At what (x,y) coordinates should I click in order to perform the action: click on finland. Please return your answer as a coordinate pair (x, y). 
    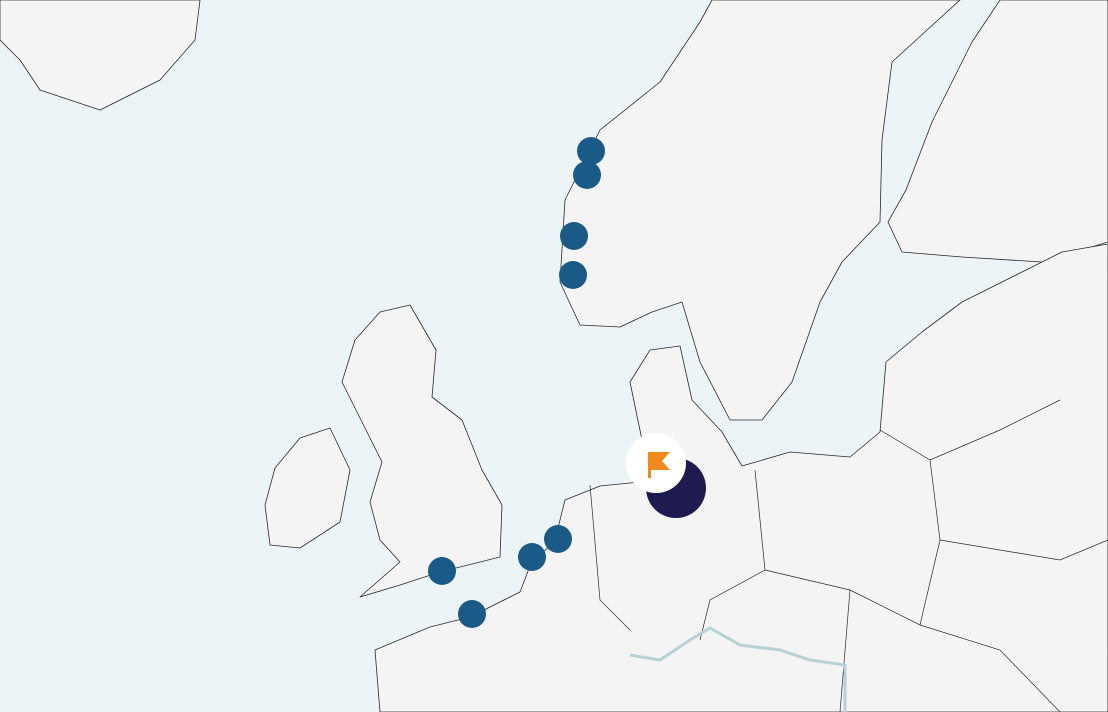
    Looking at the image, I should click on (997, 131).